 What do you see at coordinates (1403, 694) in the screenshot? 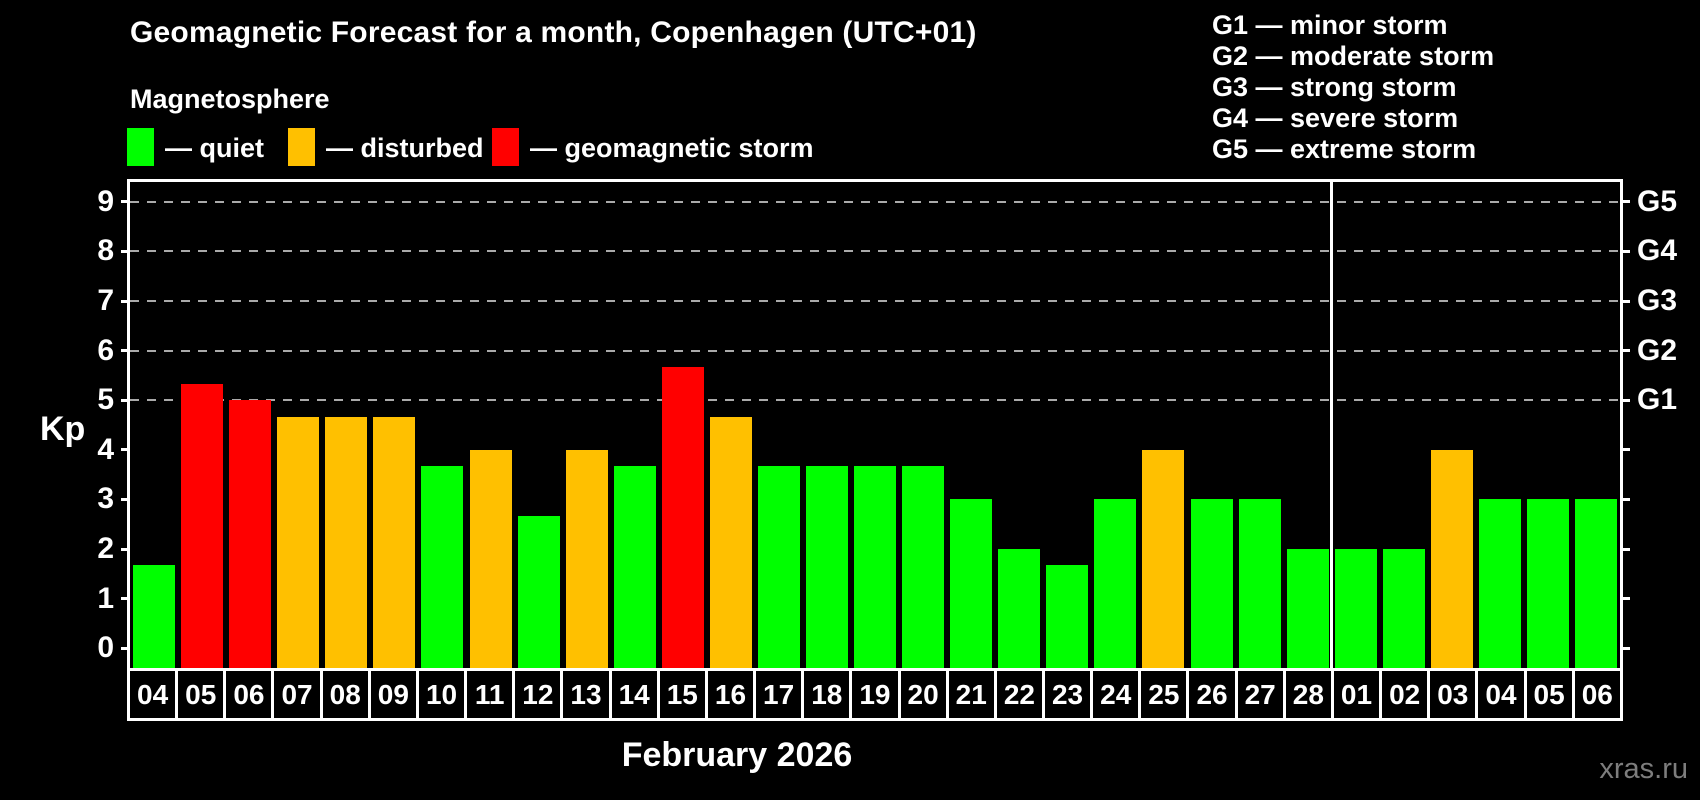
I see `date-cell: 02` at bounding box center [1403, 694].